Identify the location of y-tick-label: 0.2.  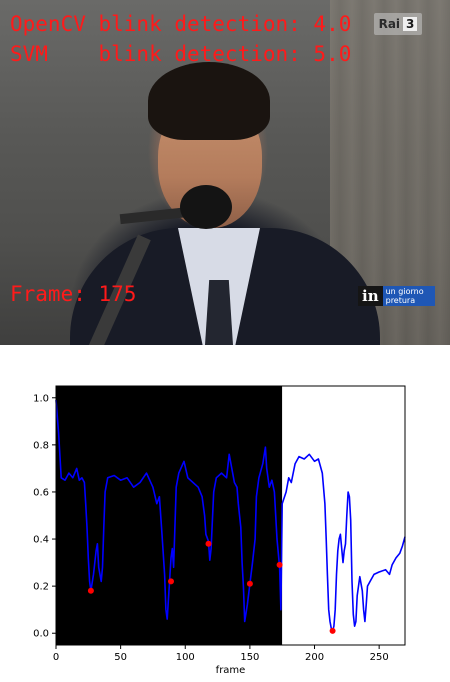
(41, 587).